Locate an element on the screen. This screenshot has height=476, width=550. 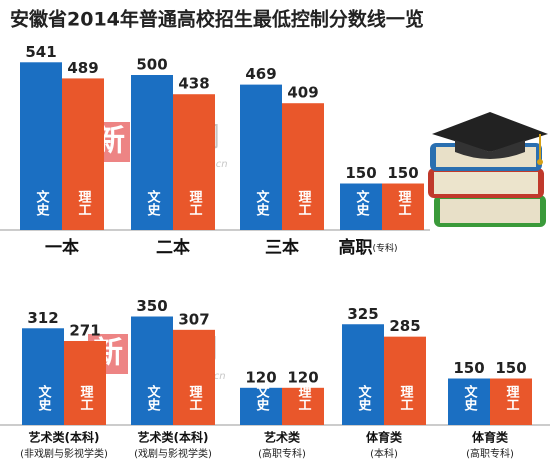
category-label: 一本 is located at coordinates (62, 247).